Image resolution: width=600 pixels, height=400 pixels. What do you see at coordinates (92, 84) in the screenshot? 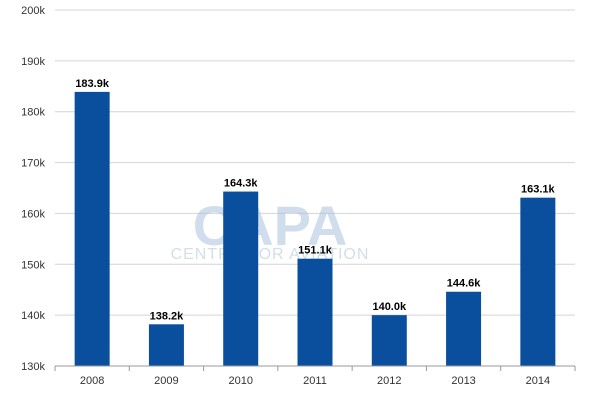
I see `data-label-2008: 183.9k` at bounding box center [92, 84].